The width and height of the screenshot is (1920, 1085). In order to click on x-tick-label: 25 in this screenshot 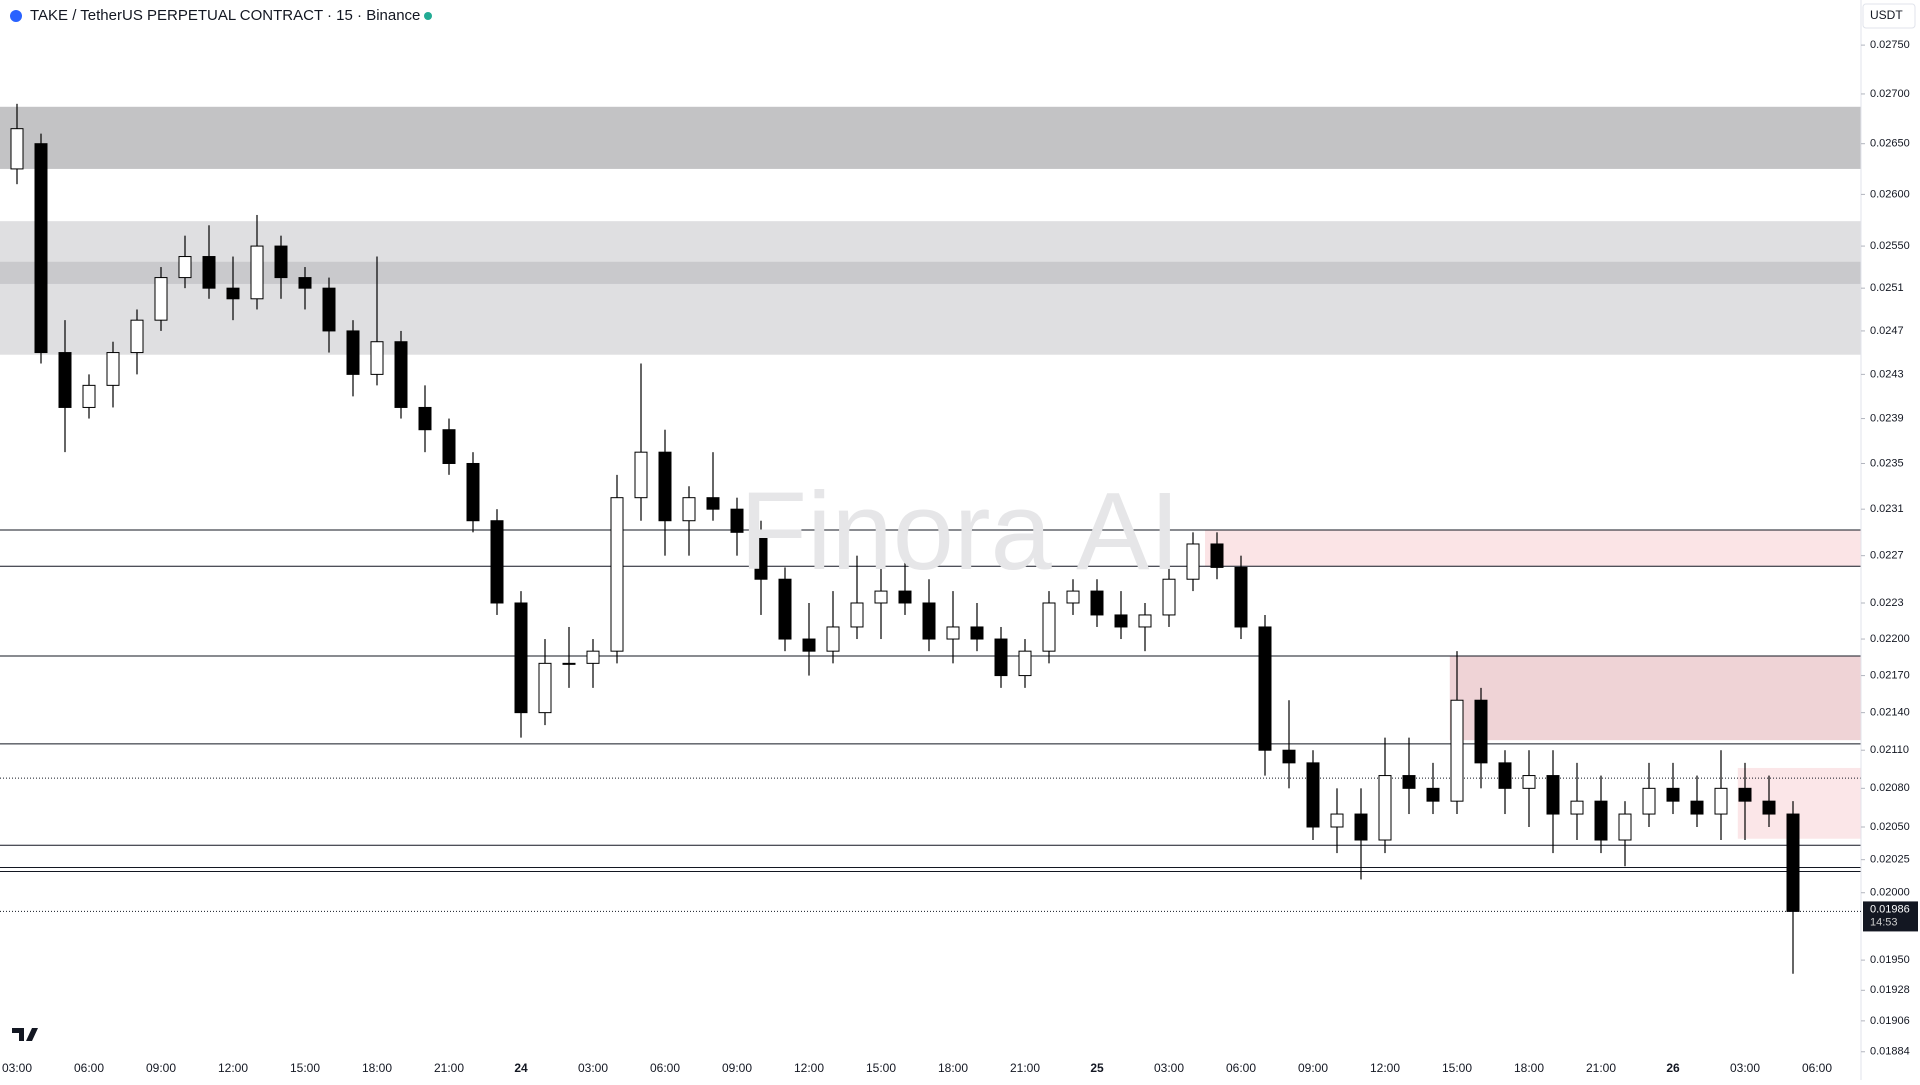, I will do `click(1097, 1068)`.